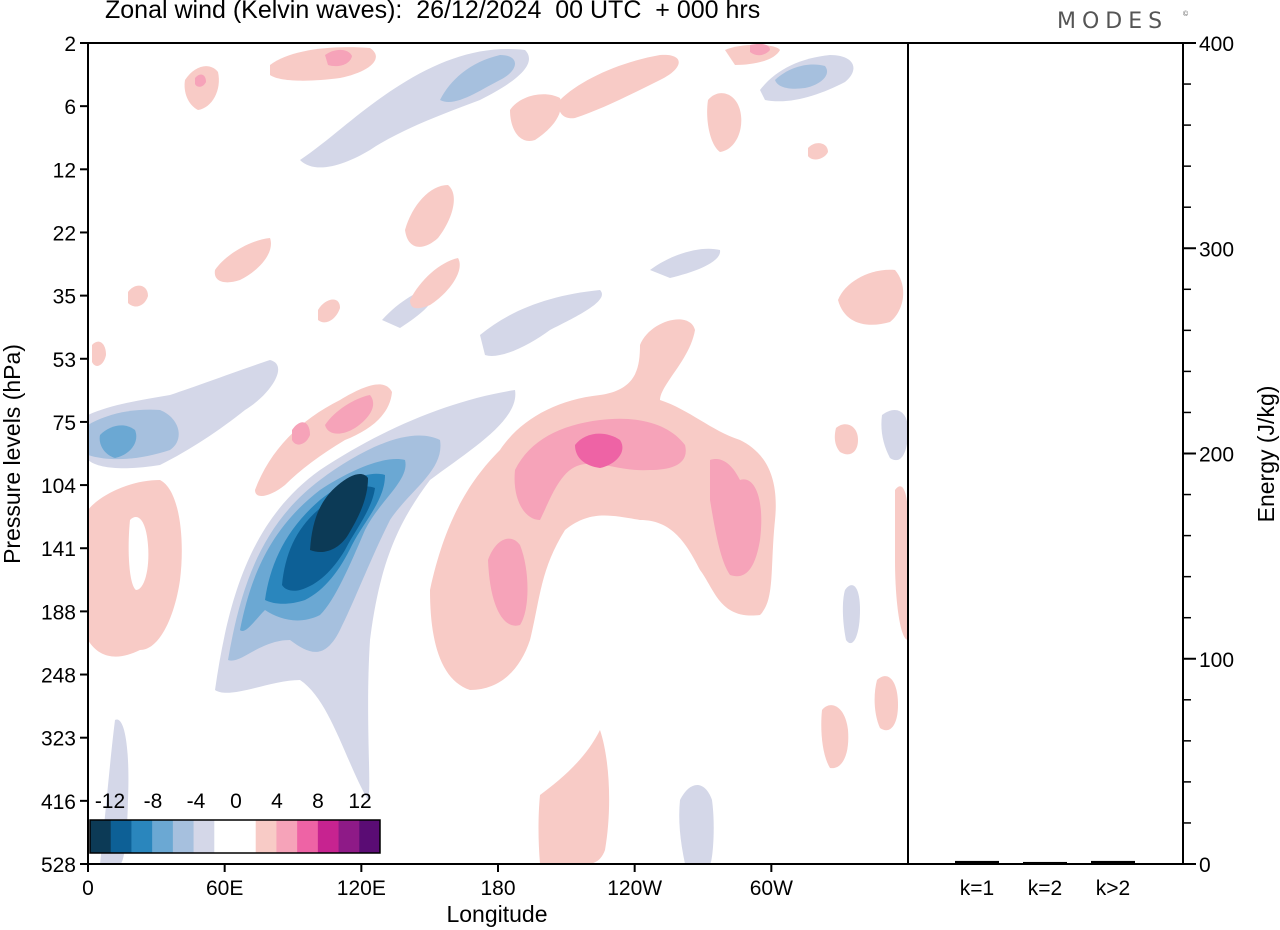 This screenshot has height=930, width=1280. I want to click on x-tick-label-3: 180, so click(497, 888).